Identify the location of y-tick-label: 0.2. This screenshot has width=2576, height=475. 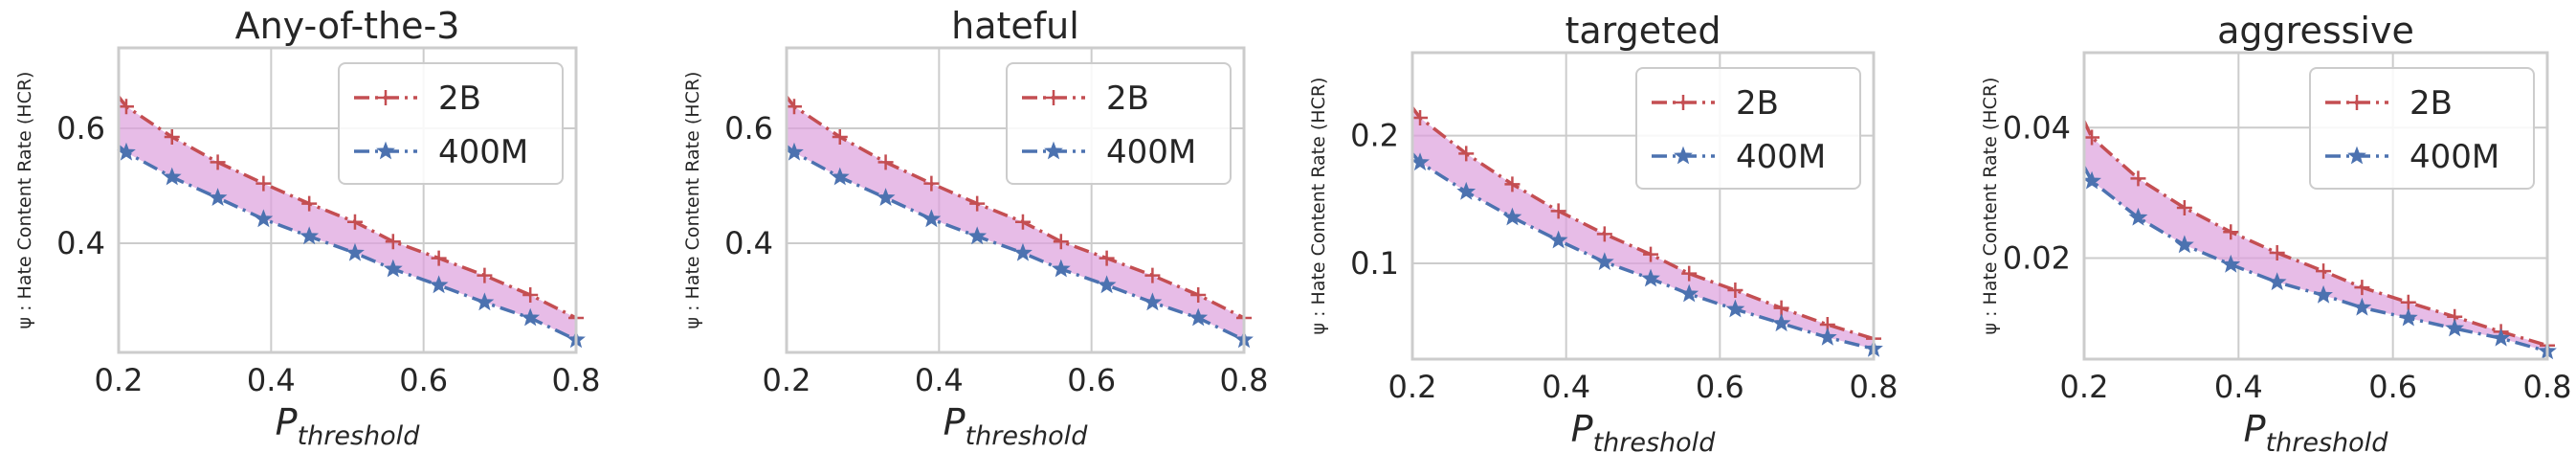
(1374, 136).